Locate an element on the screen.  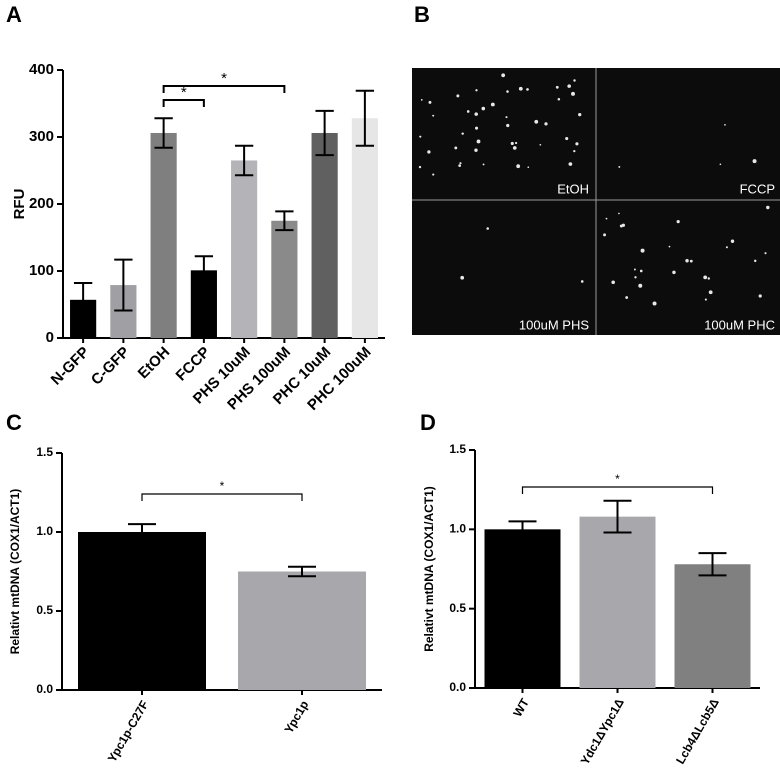
y-tick-label: 0.0 is located at coordinates (457, 687).